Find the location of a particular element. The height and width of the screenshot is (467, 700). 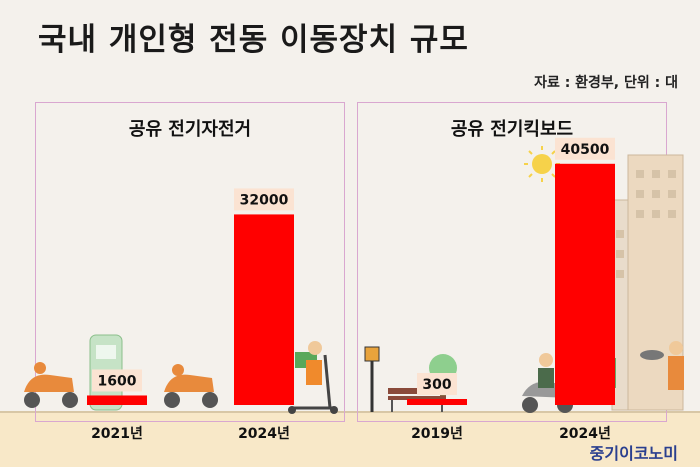

page-title: 국내 개인형 전동 이동장치 규모 is located at coordinates (253, 40).